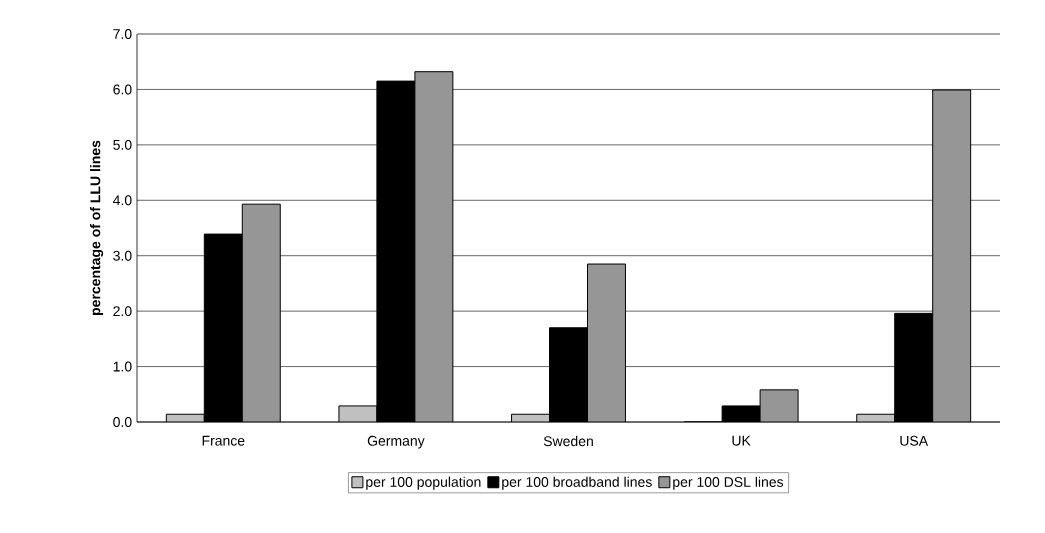 This screenshot has width=1045, height=533. I want to click on y-axis-title: percentage of of LLU lines, so click(97, 227).